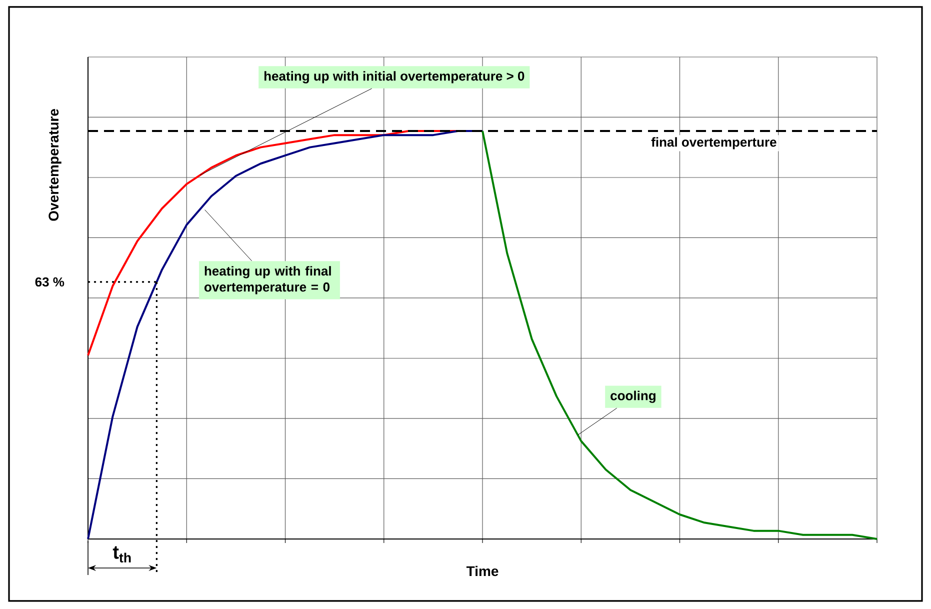 Image resolution: width=931 pixels, height=609 pixels. What do you see at coordinates (267, 280) in the screenshot?
I see `annotation: heating up with final overtemperature = 0` at bounding box center [267, 280].